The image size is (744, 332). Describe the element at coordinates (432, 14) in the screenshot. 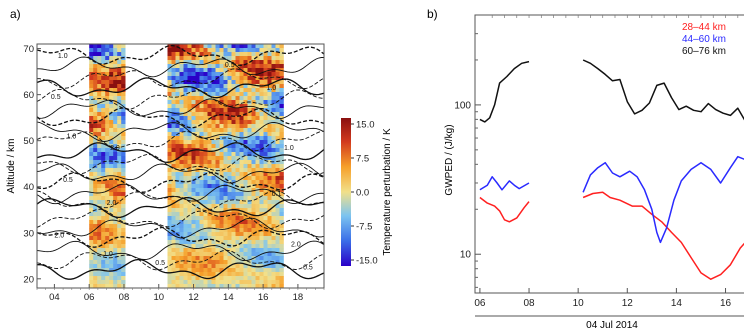

I see `panel-b-label: b)` at that location.